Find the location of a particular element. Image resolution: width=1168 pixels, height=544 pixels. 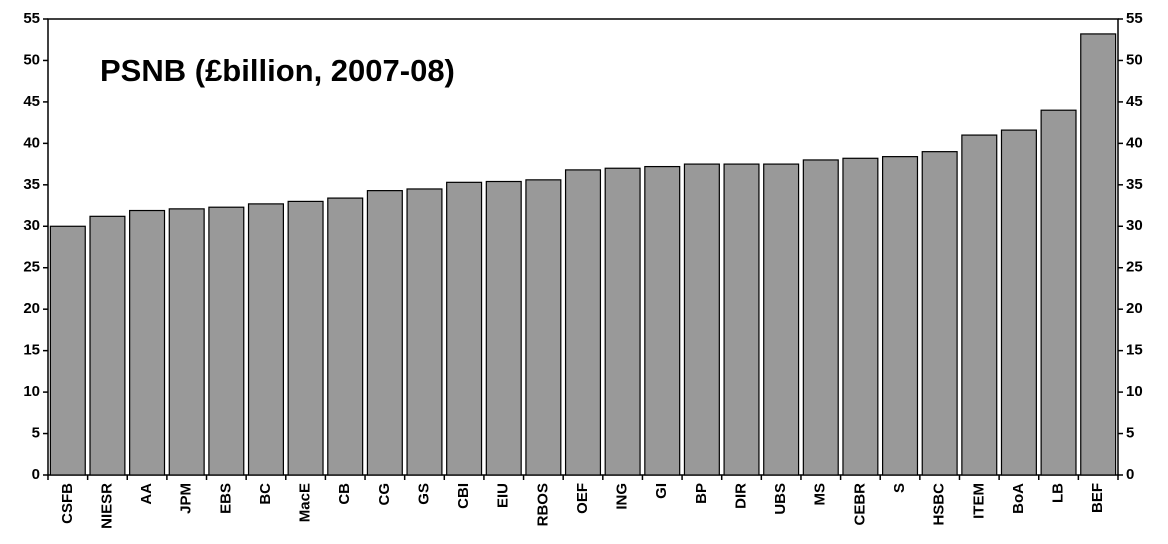

y-tick-label: 40 is located at coordinates (31, 142).